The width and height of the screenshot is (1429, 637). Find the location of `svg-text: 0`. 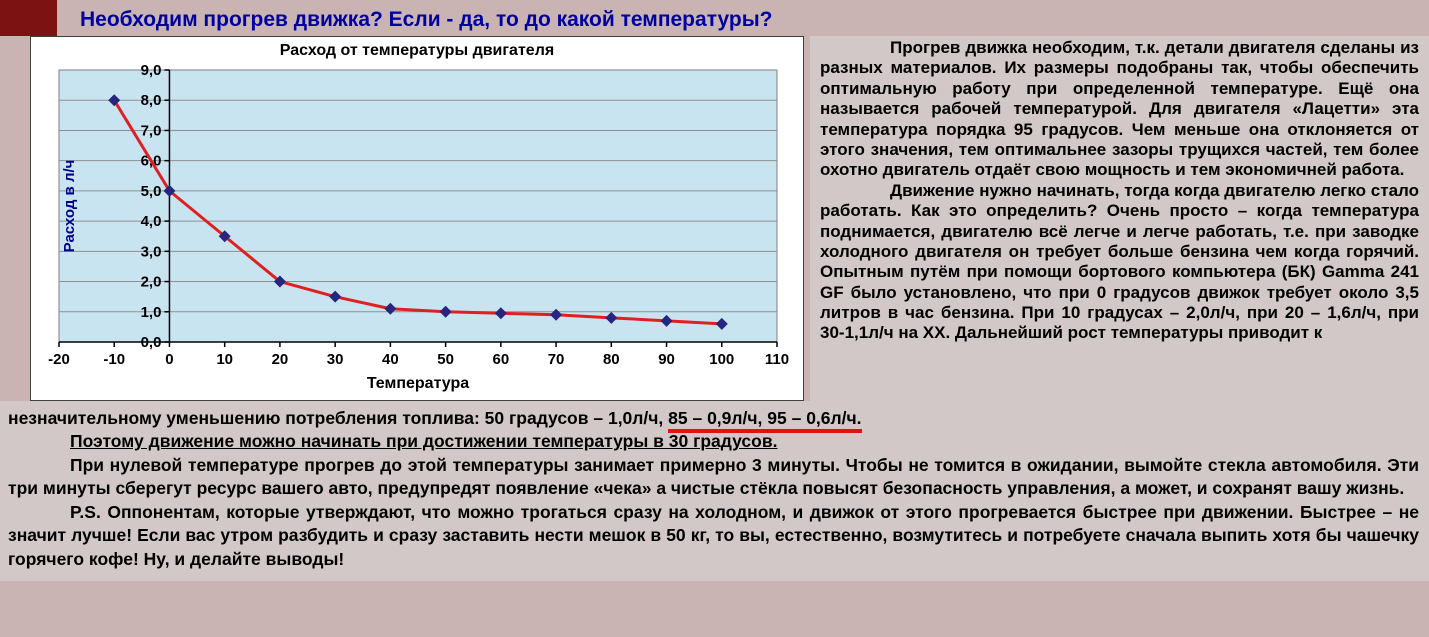

svg-text: 0 is located at coordinates (169, 359).